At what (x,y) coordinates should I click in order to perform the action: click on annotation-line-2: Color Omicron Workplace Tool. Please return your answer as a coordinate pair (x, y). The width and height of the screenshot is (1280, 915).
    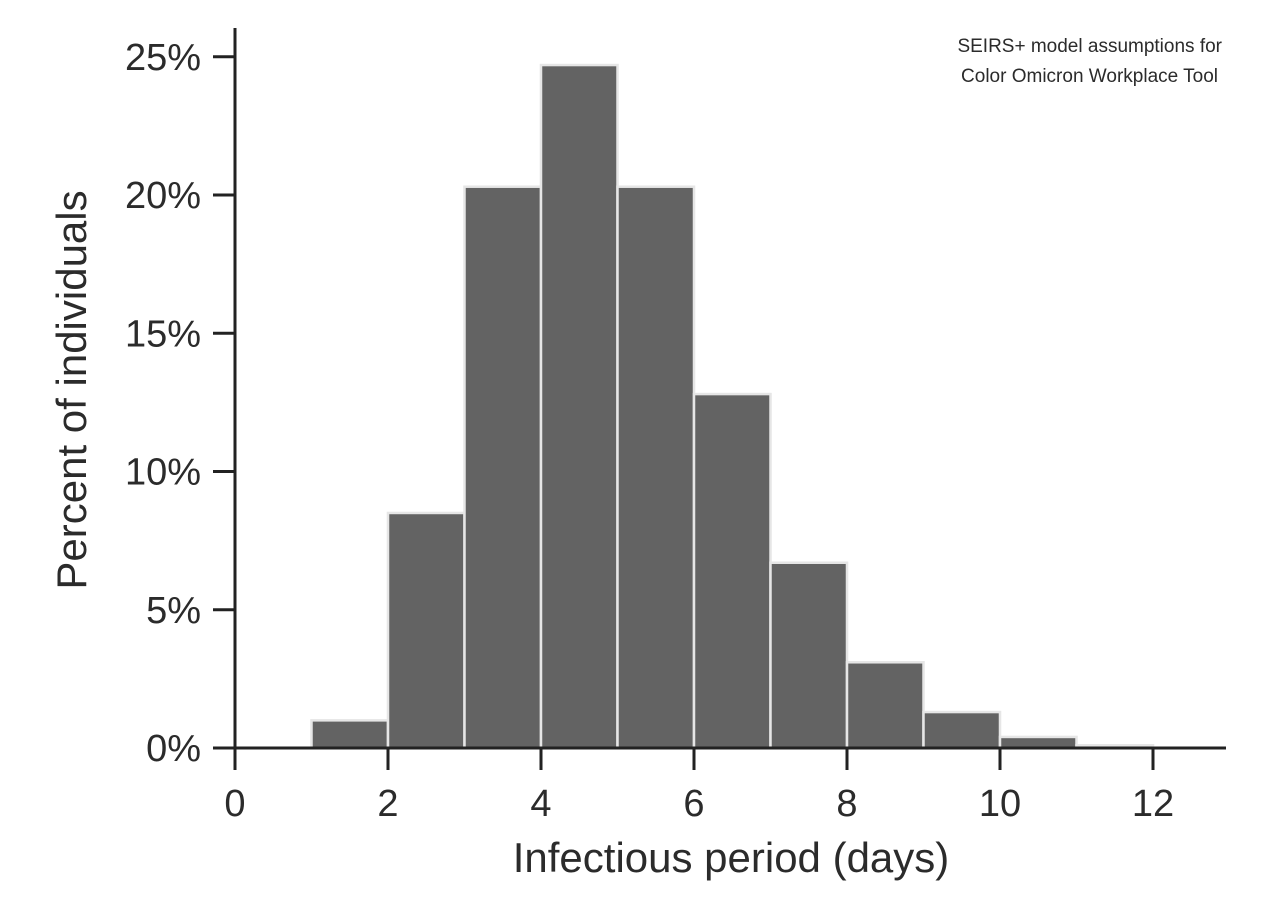
    Looking at the image, I should click on (1089, 76).